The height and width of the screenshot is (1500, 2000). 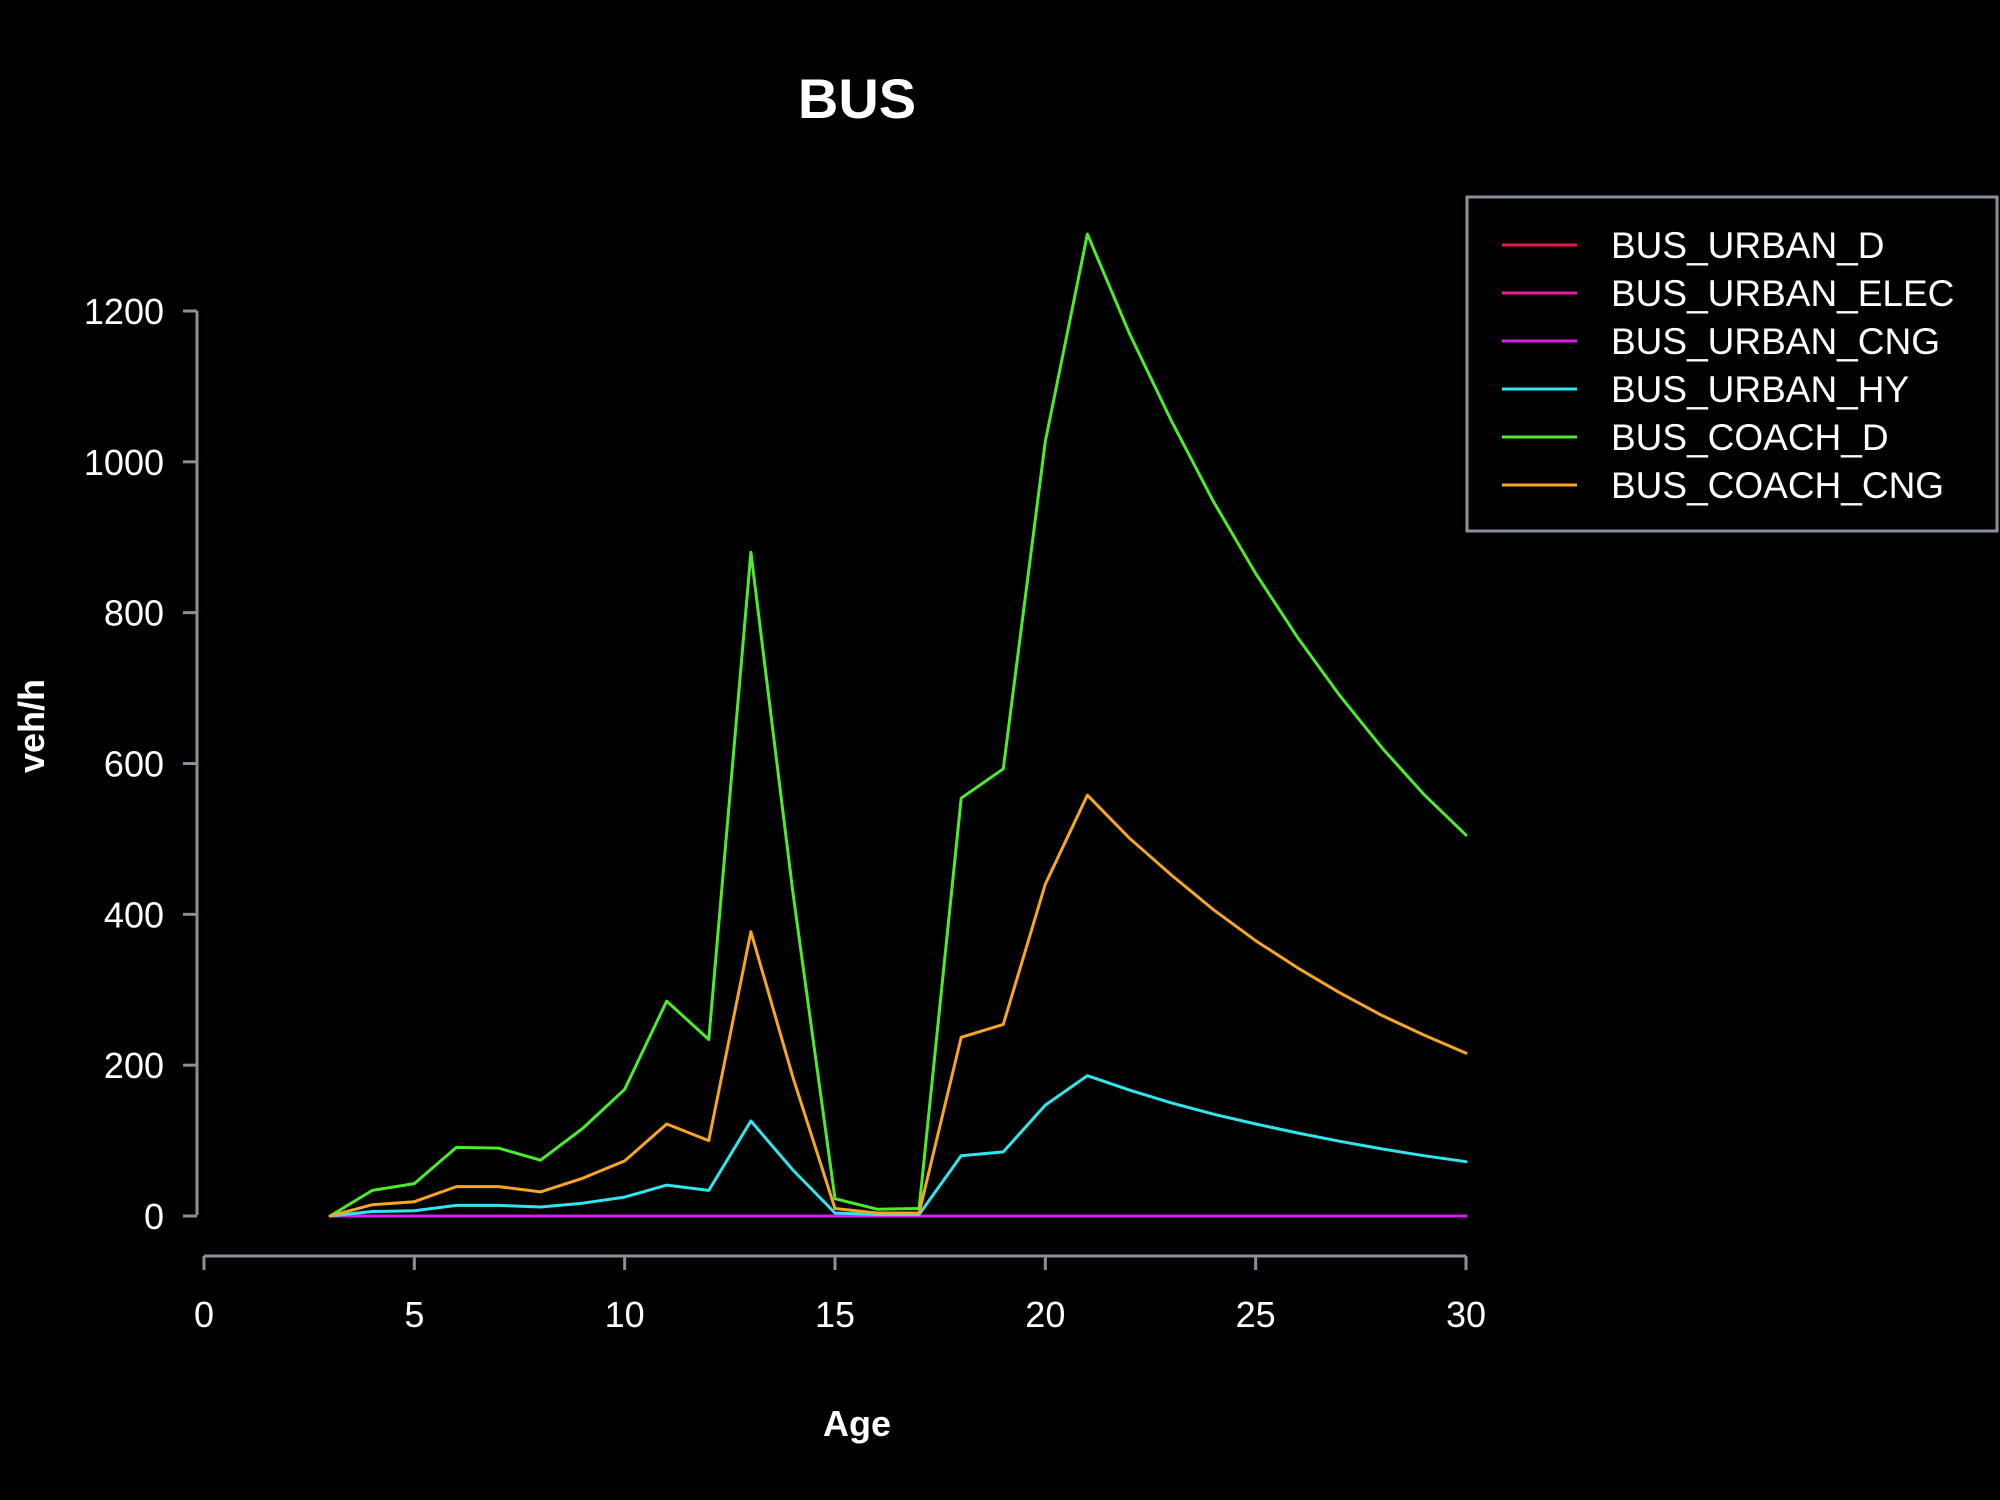 What do you see at coordinates (414, 1314) in the screenshot?
I see `x-tick-label: 5` at bounding box center [414, 1314].